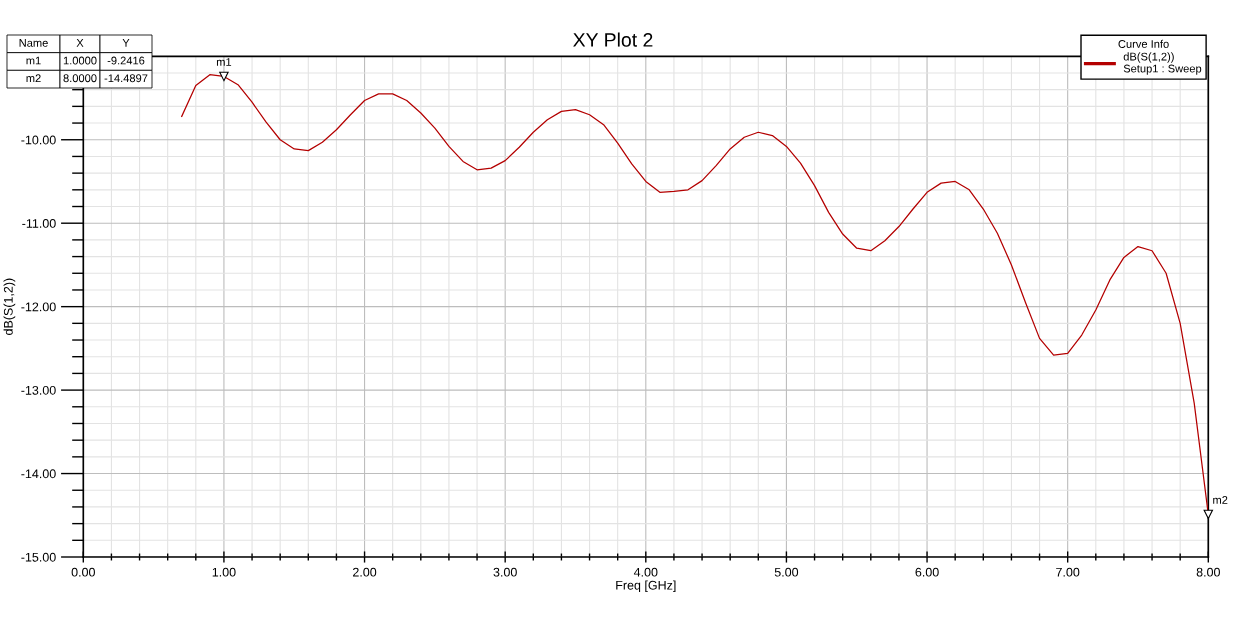 This screenshot has width=1233, height=620. Describe the element at coordinates (80, 43) in the screenshot. I see `text: X` at that location.